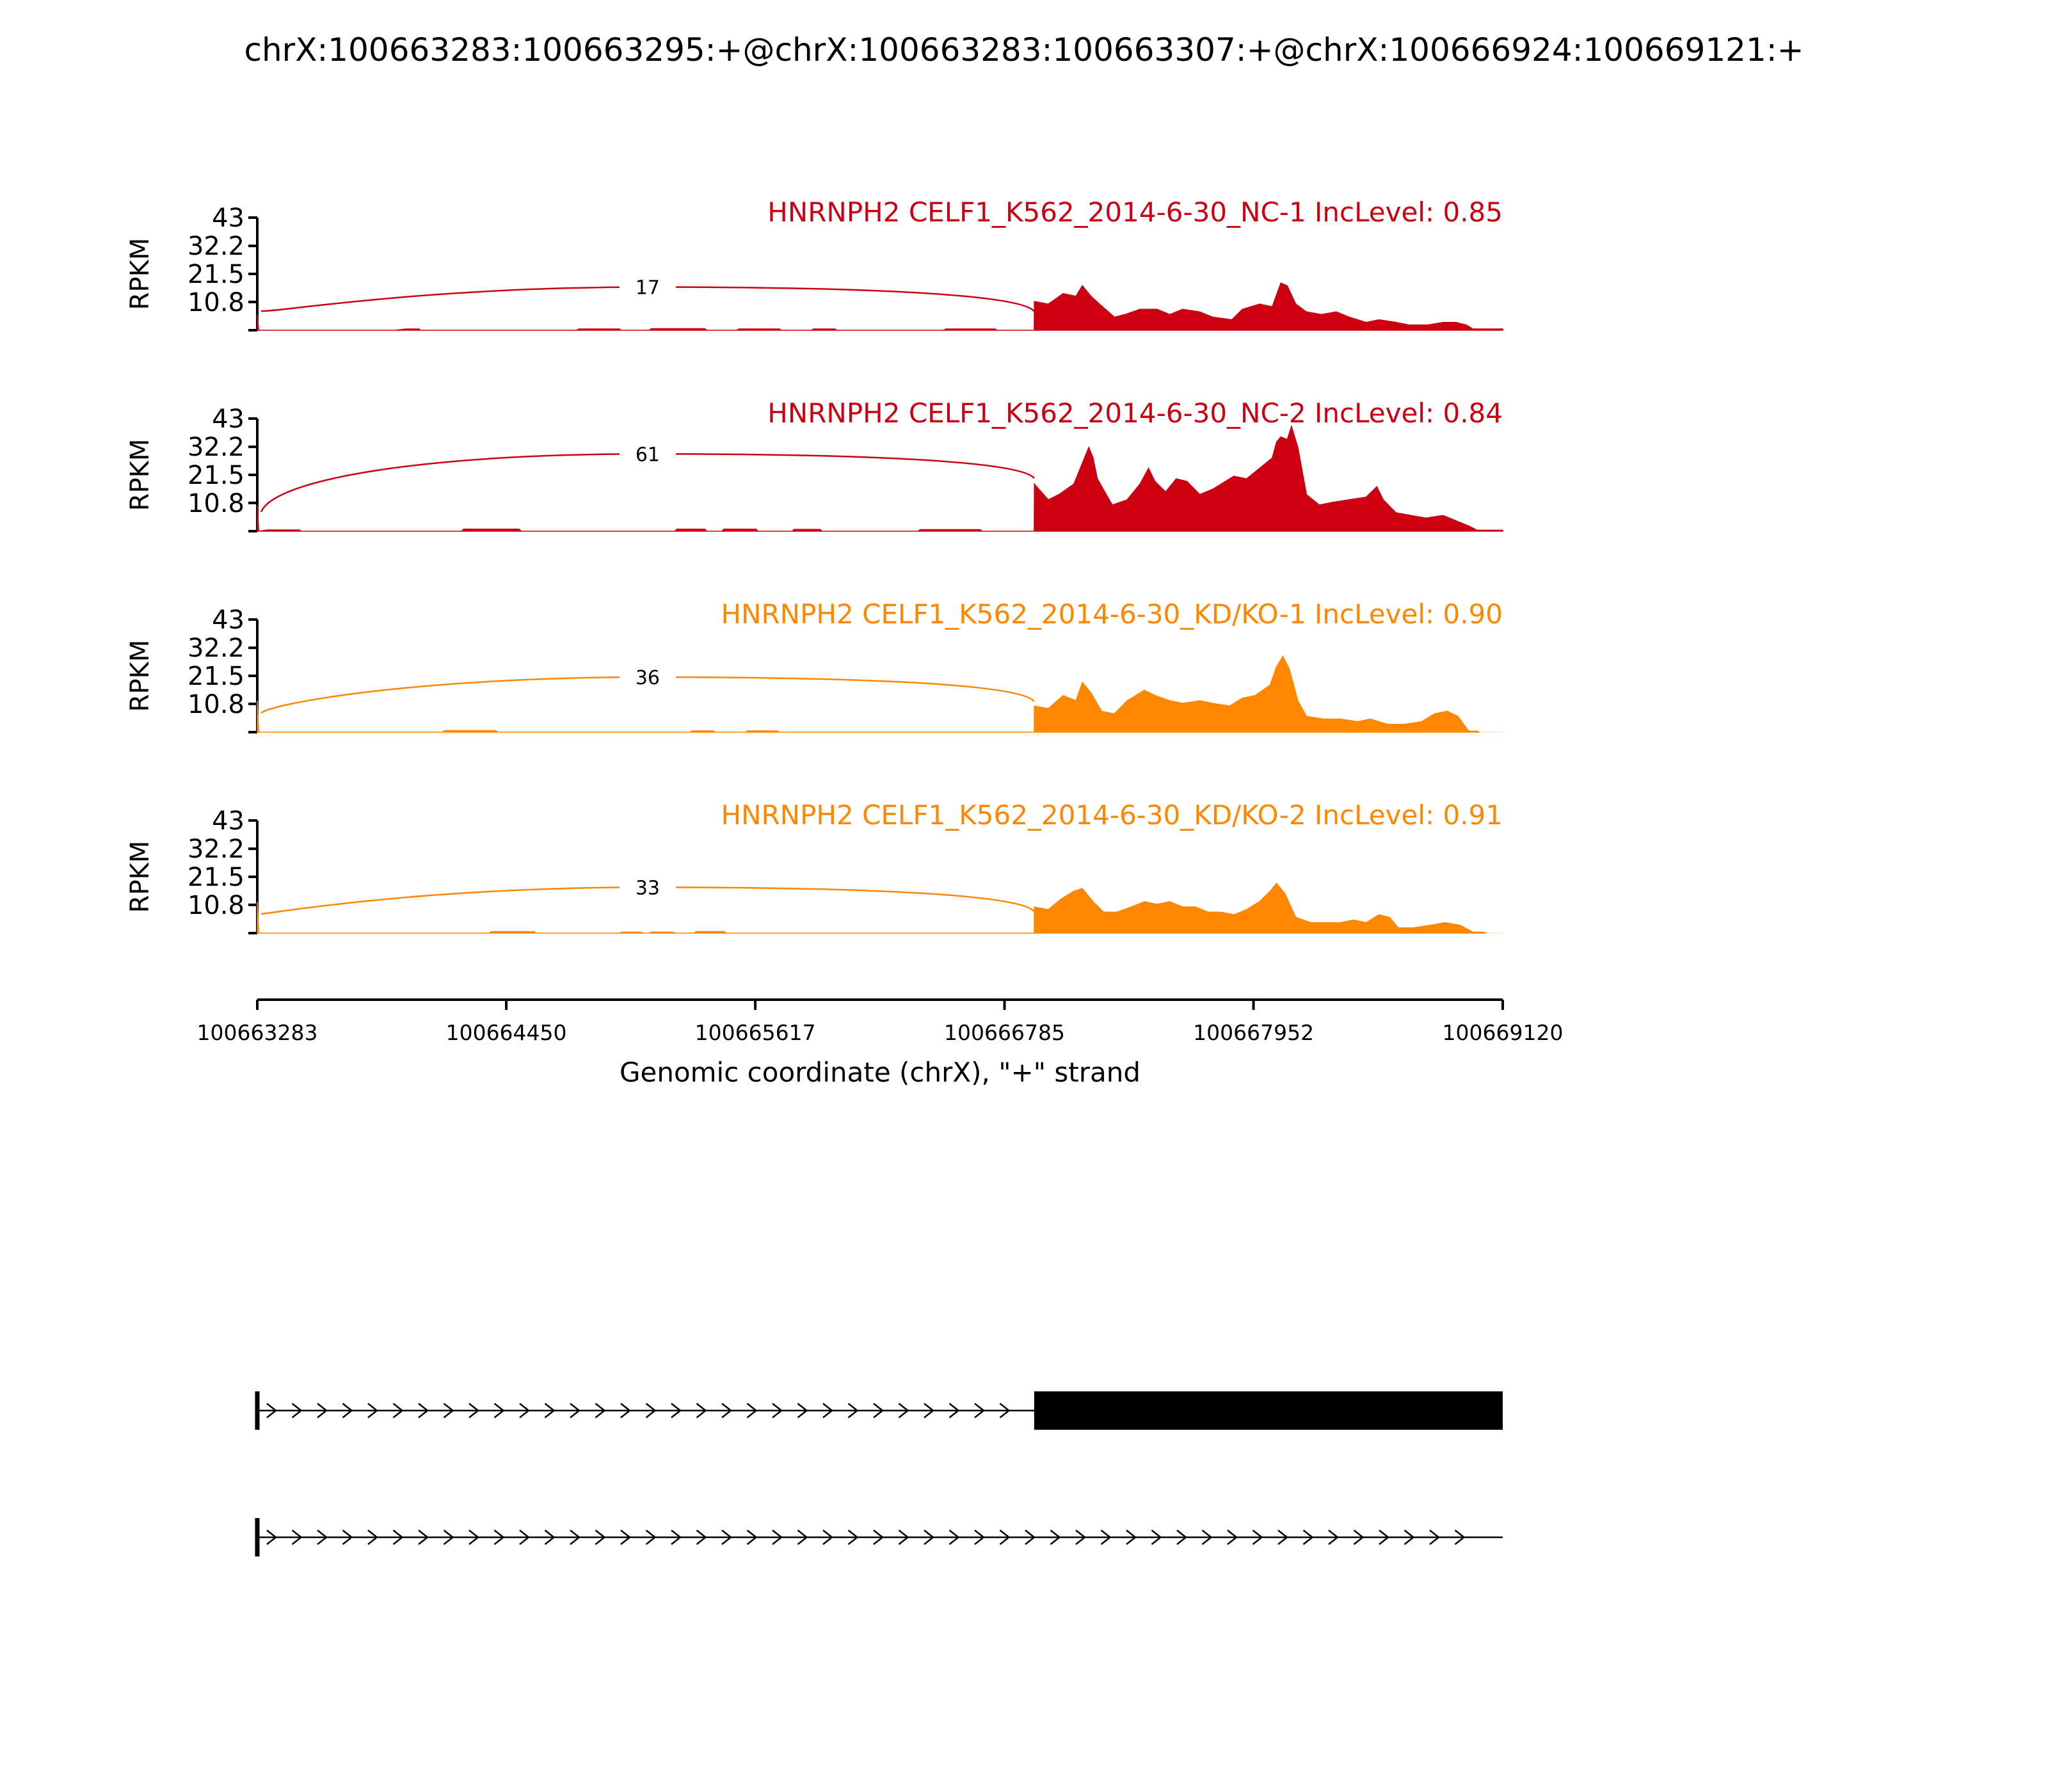 The height and width of the screenshot is (1792, 2048). I want to click on x-tick-label: 100667952, so click(1253, 1032).